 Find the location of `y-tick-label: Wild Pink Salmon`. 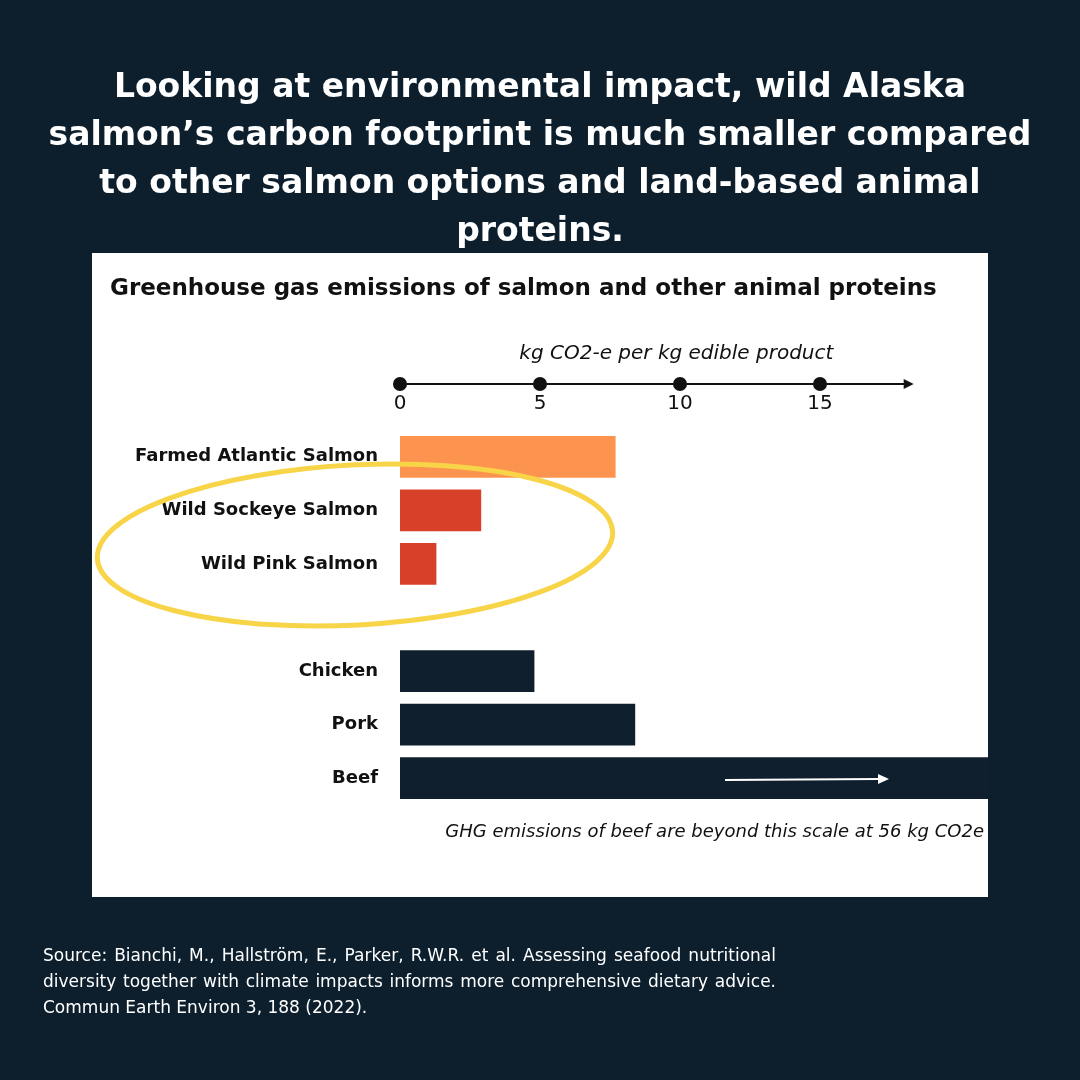

y-tick-label: Wild Pink Salmon is located at coordinates (289, 562).